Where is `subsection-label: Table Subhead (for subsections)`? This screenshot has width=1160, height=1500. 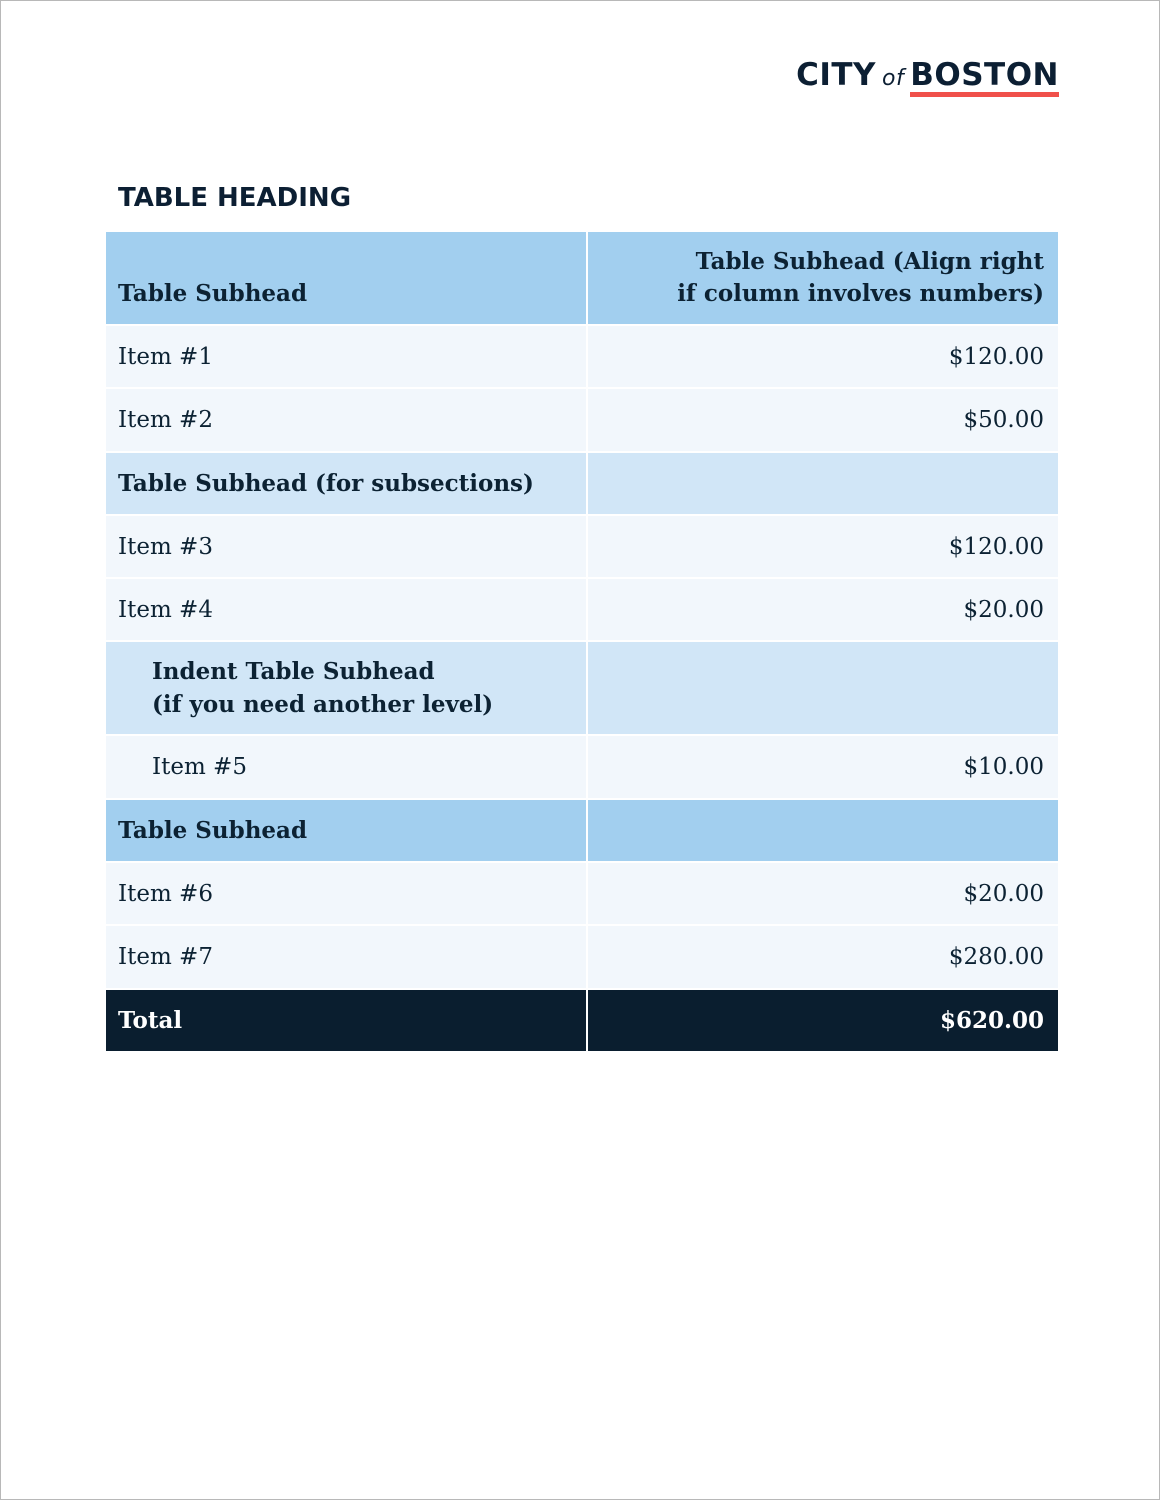
subsection-label: Table Subhead (for subsections) is located at coordinates (346, 483).